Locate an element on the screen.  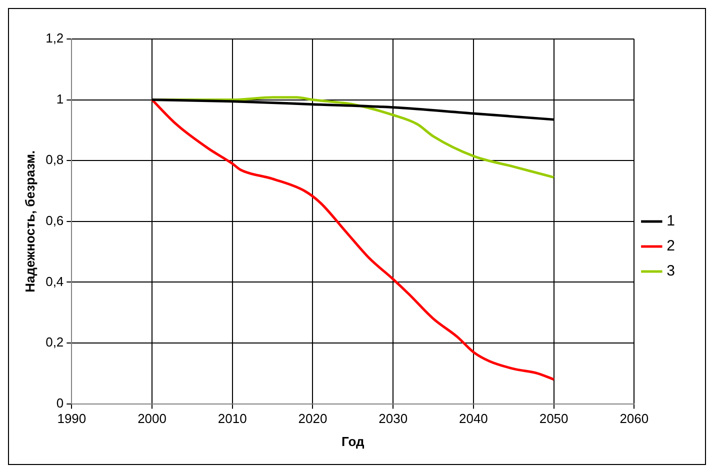
legend-label: 2 is located at coordinates (670, 246).